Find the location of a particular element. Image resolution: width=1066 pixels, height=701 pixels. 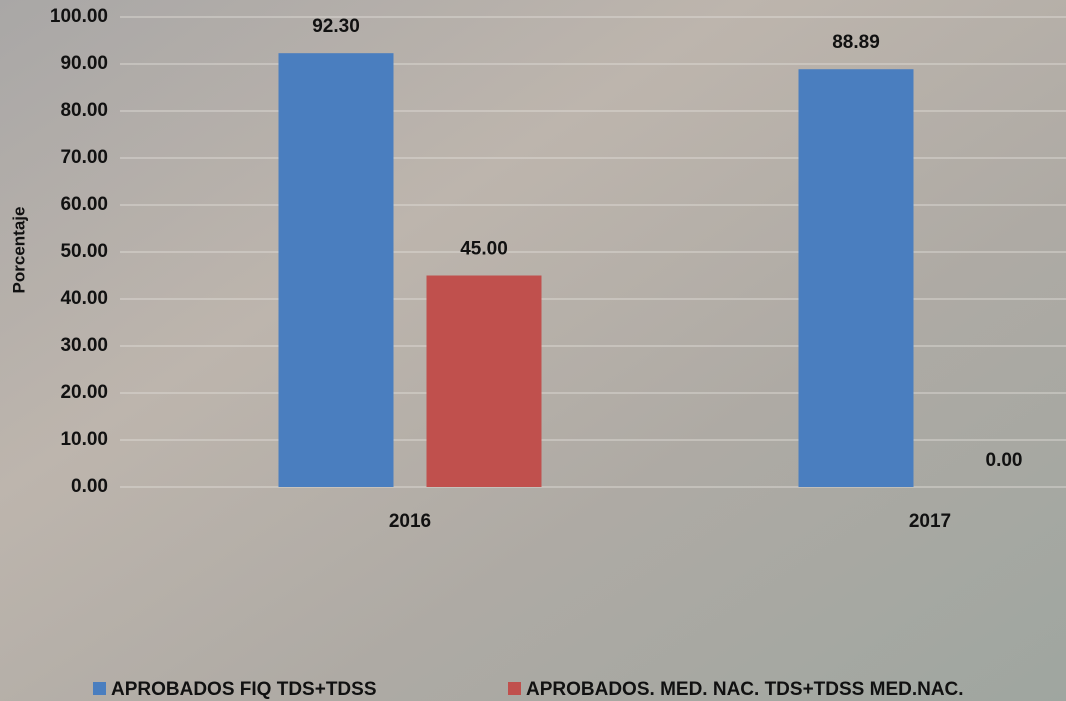

x-tick-label: 2016 is located at coordinates (410, 521).